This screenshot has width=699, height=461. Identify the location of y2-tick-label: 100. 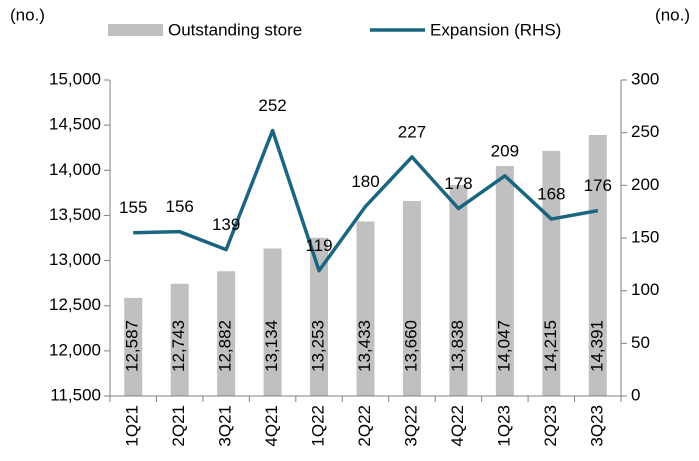
(645, 289).